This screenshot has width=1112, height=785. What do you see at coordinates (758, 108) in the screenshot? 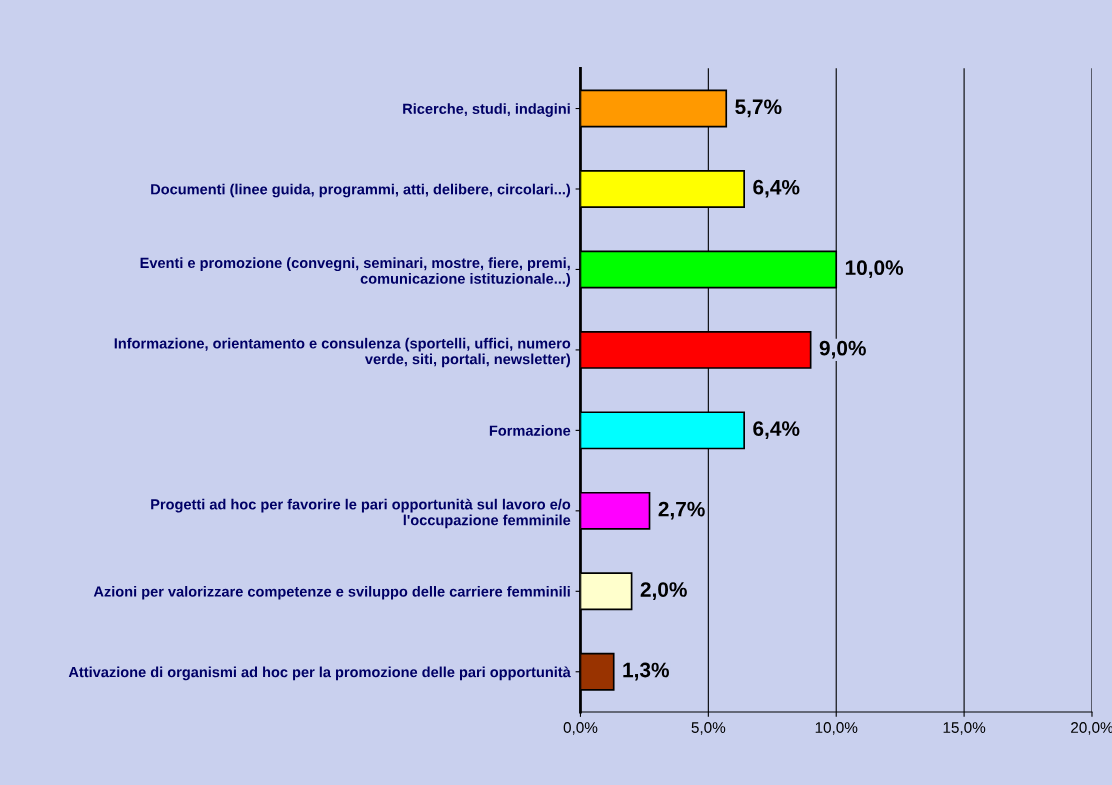
I see `data-label: 5,7%` at bounding box center [758, 108].